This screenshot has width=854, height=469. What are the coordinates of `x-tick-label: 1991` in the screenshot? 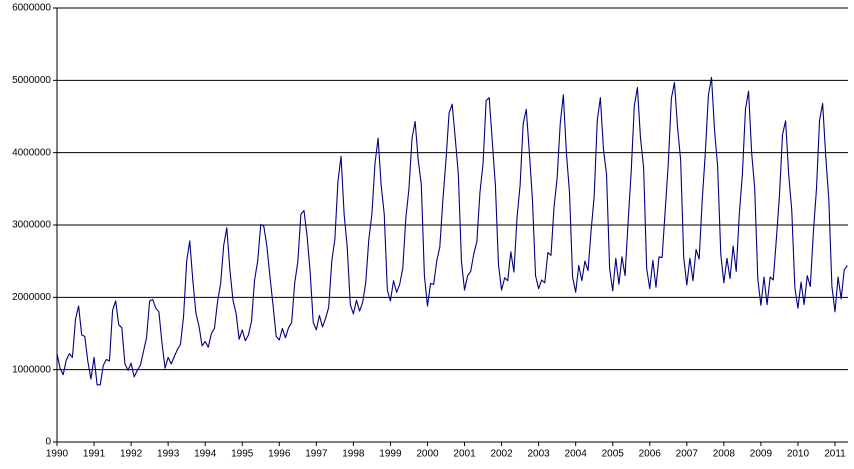 It's located at (94, 454).